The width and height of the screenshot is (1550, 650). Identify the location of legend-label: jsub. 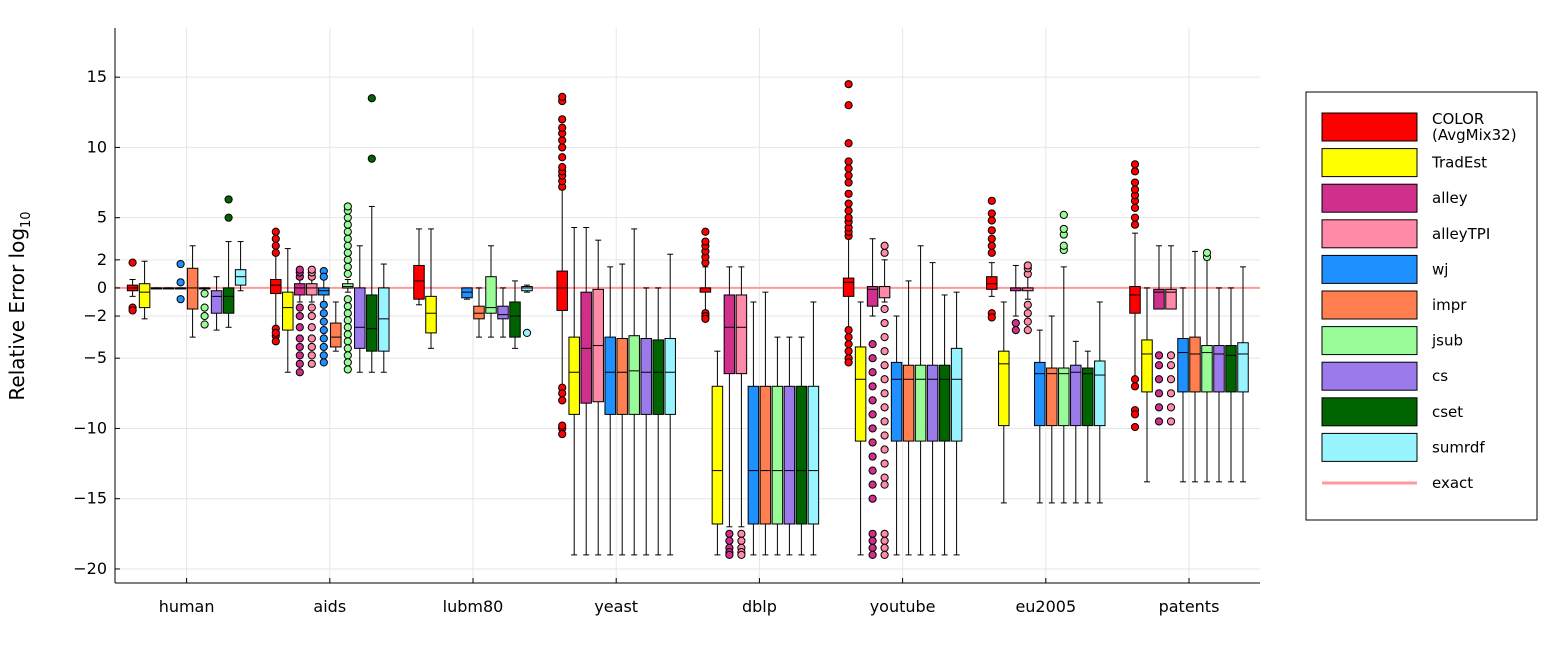
(1447, 341).